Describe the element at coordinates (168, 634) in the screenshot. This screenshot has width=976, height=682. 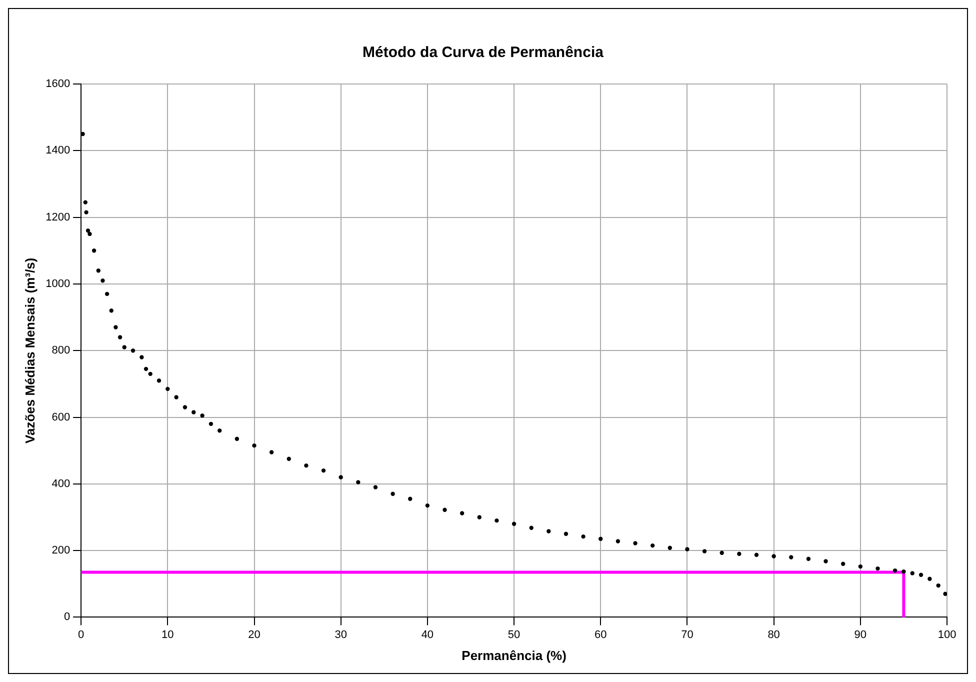
I see `x-tick-label: 10` at that location.